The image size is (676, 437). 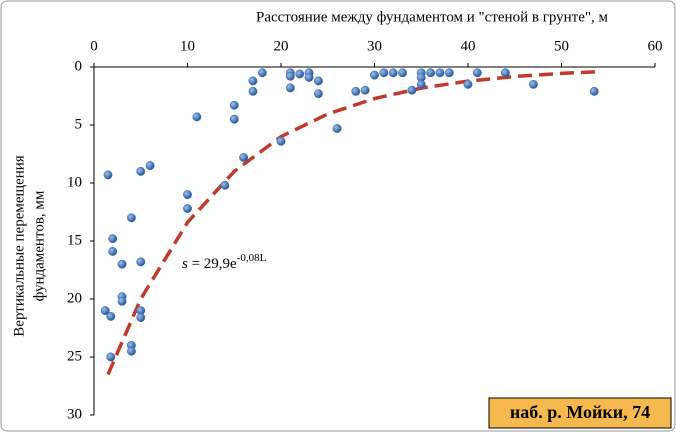 What do you see at coordinates (19, 245) in the screenshot?
I see `y-axis-title: Вертикальные перемещения` at bounding box center [19, 245].